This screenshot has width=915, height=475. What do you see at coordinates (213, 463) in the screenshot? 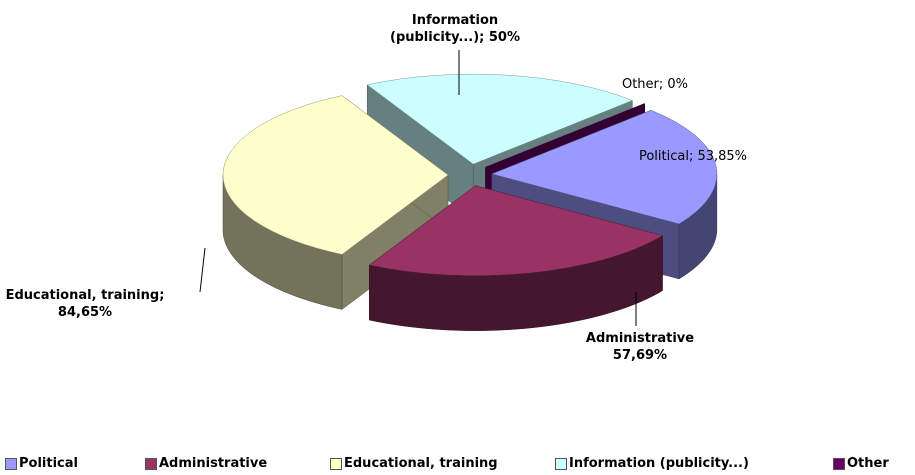
I see `legend-label: Administrative` at bounding box center [213, 463].